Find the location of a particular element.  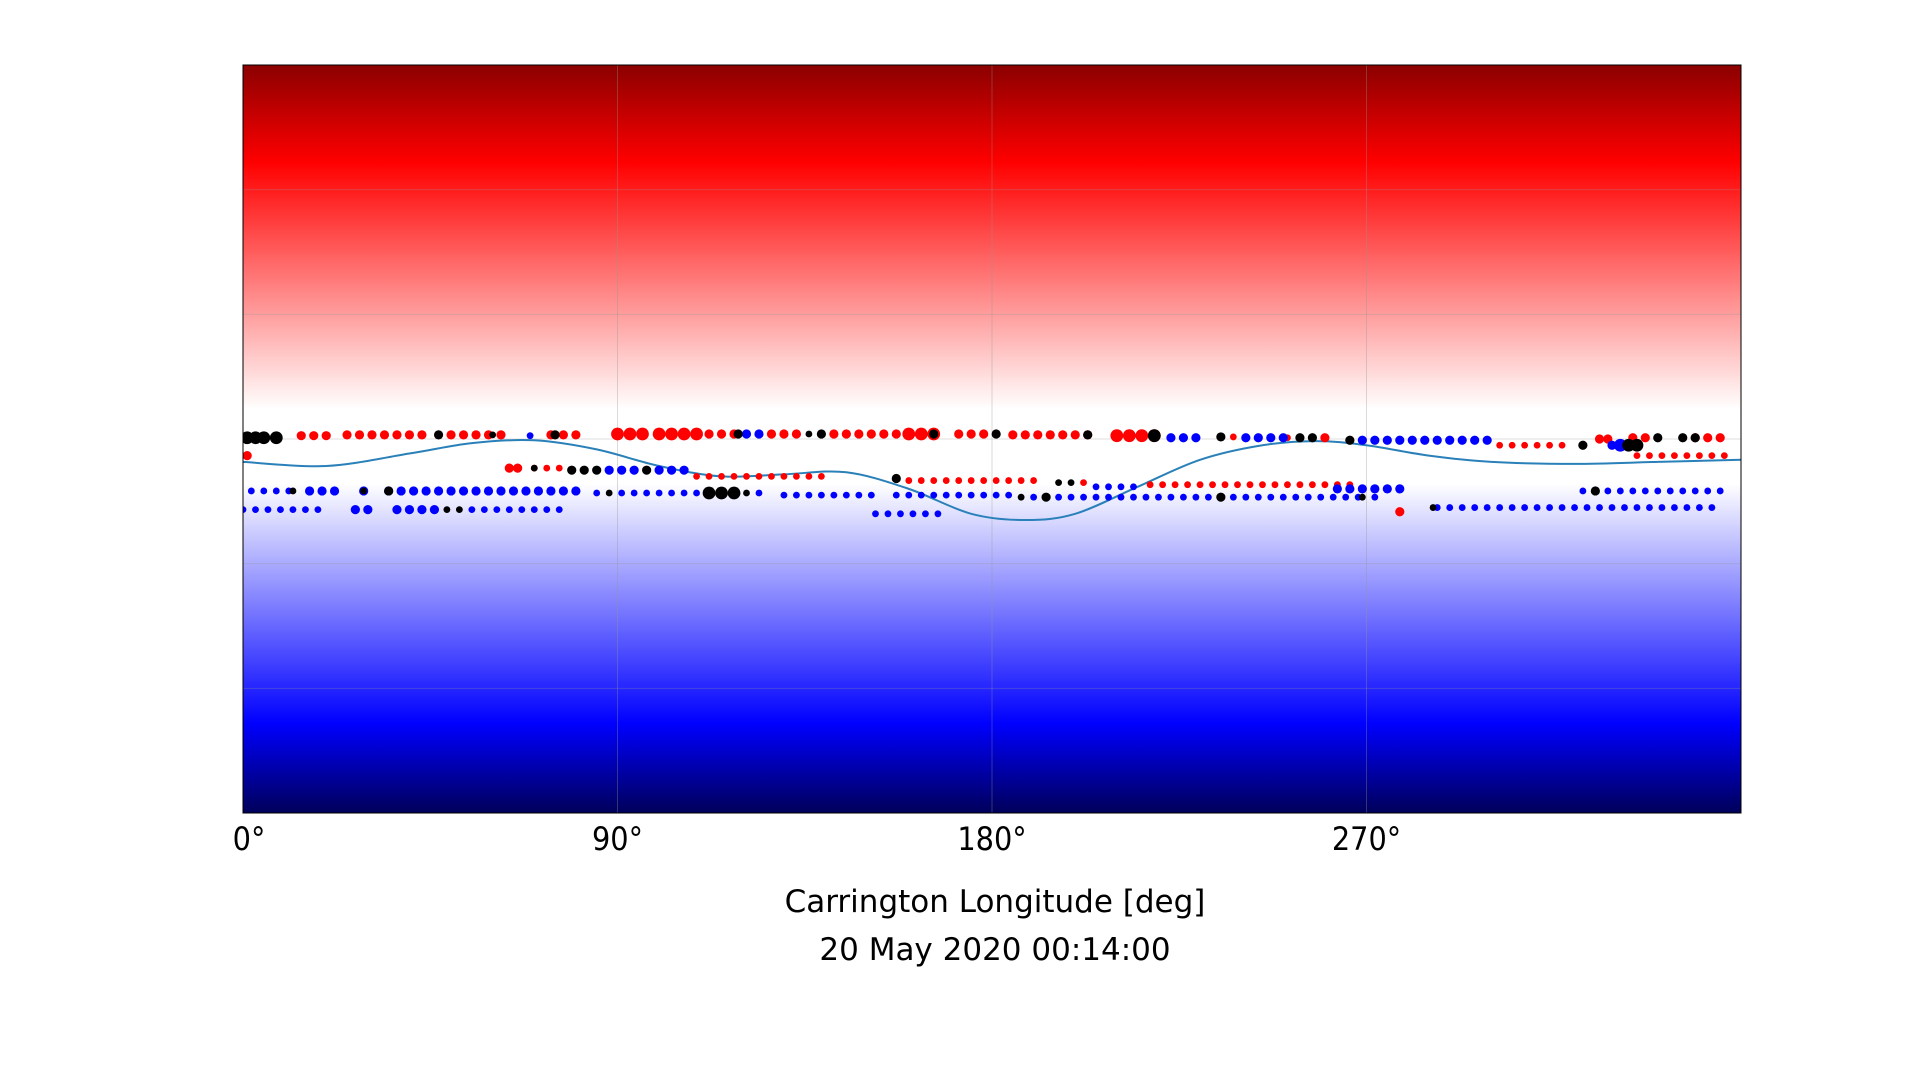

chart-date: 20 May 2020 00:14:00 is located at coordinates (994, 950).